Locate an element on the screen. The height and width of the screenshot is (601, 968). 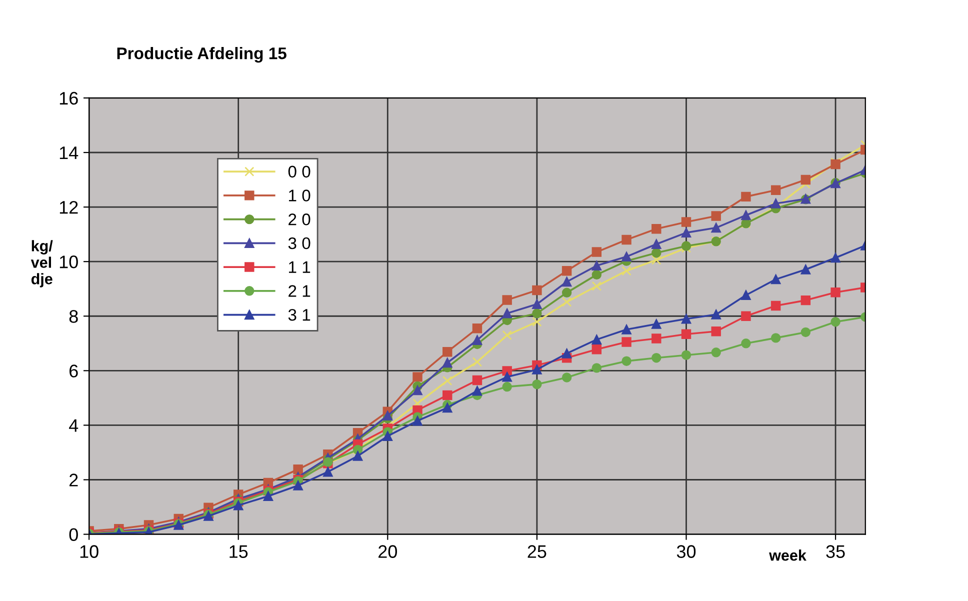
x-tick-label: 30 is located at coordinates (686, 551).